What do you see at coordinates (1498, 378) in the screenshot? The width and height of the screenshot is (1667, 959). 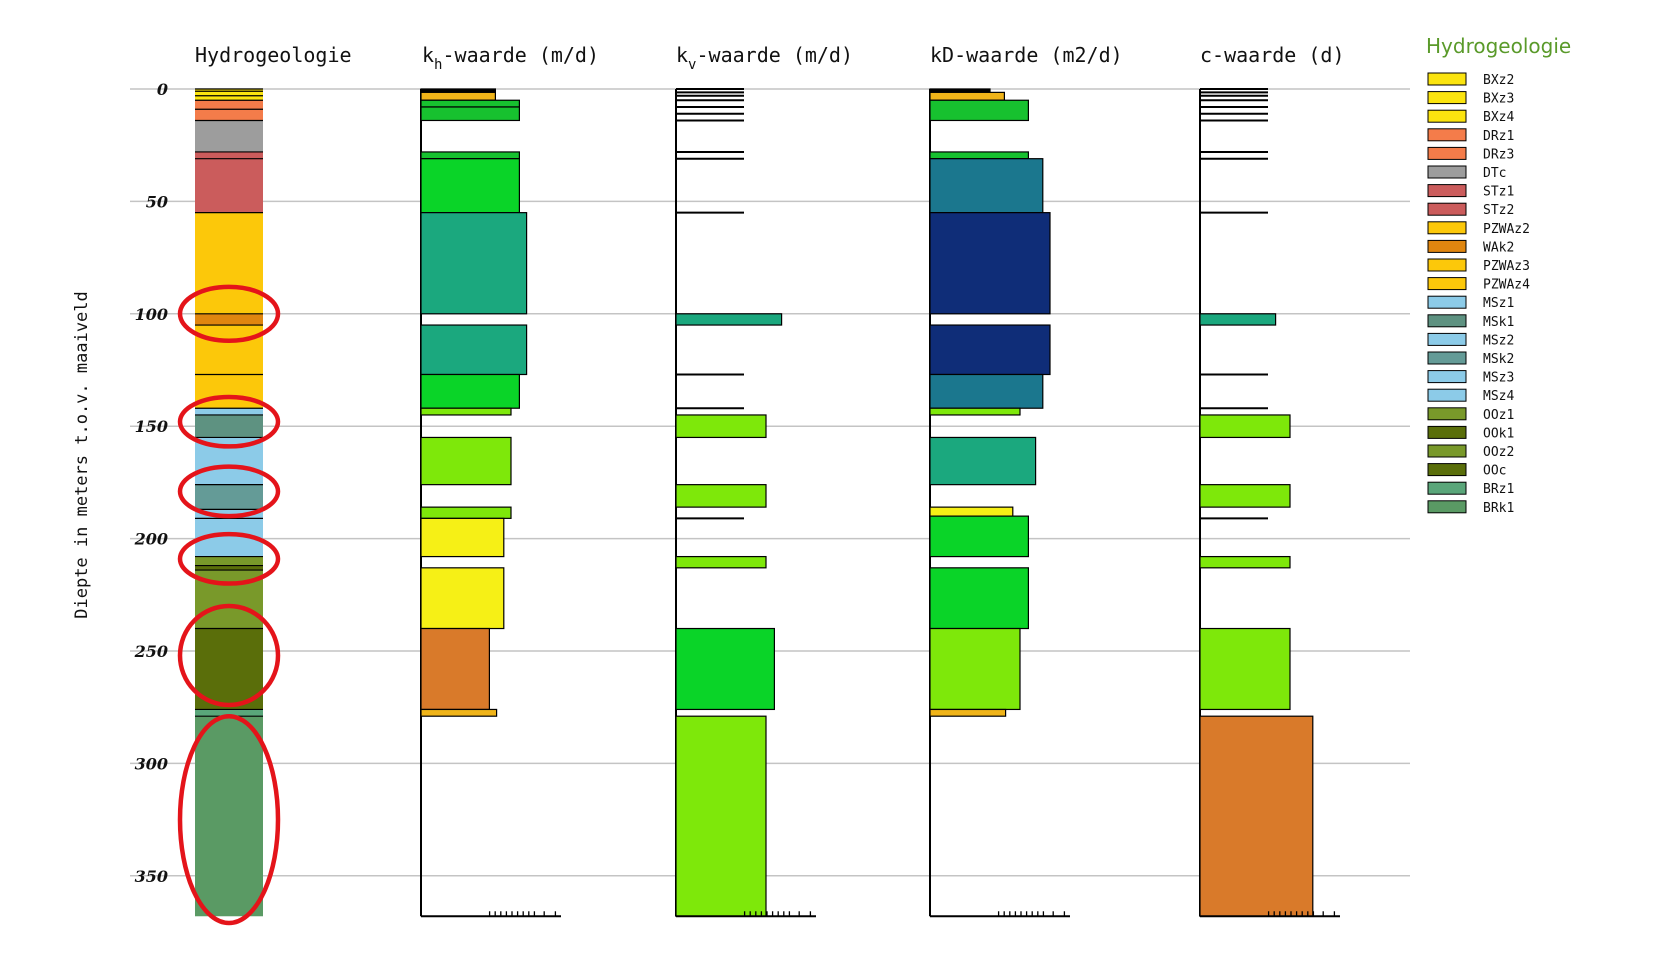 I see `legend-label: MSz3` at bounding box center [1498, 378].